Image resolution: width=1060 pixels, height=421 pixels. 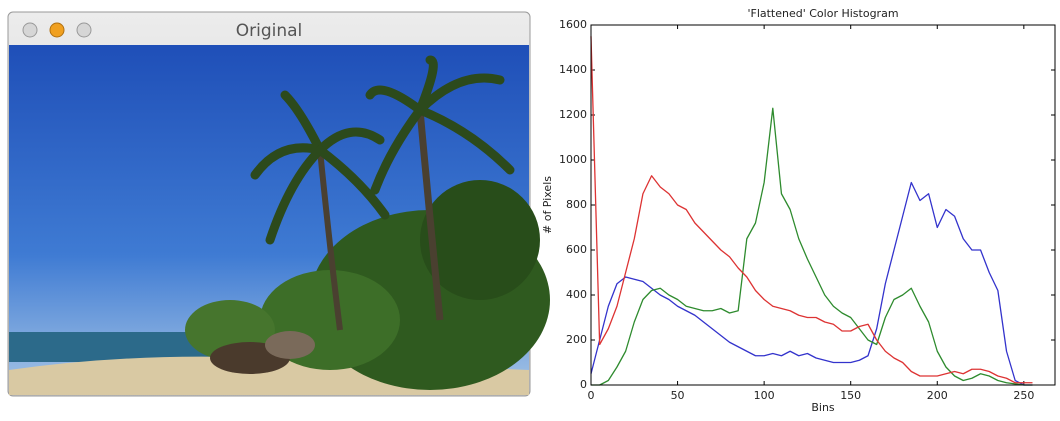 What do you see at coordinates (764, 395) in the screenshot?
I see `x-tick-label: 100` at bounding box center [764, 395].